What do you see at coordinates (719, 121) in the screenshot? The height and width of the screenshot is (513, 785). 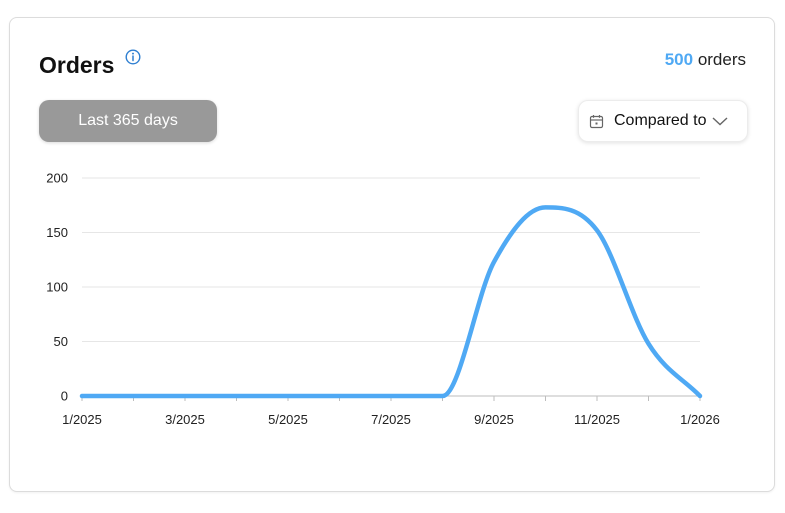 I see `chevron-down-icon` at bounding box center [719, 121].